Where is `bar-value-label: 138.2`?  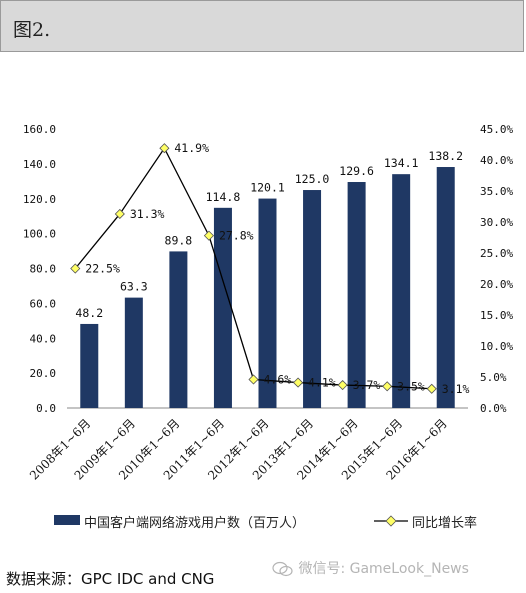
bar-value-label: 138.2 is located at coordinates (445, 156).